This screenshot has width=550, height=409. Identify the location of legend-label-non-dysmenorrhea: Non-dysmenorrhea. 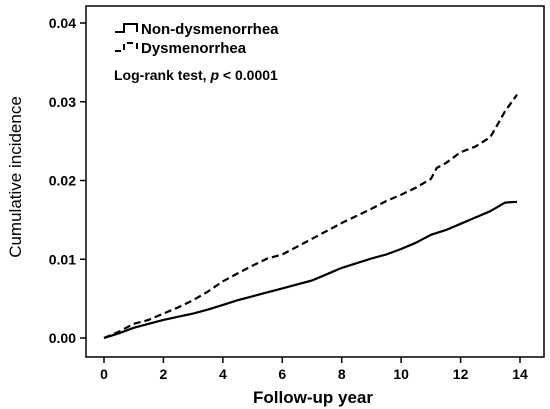
(210, 29).